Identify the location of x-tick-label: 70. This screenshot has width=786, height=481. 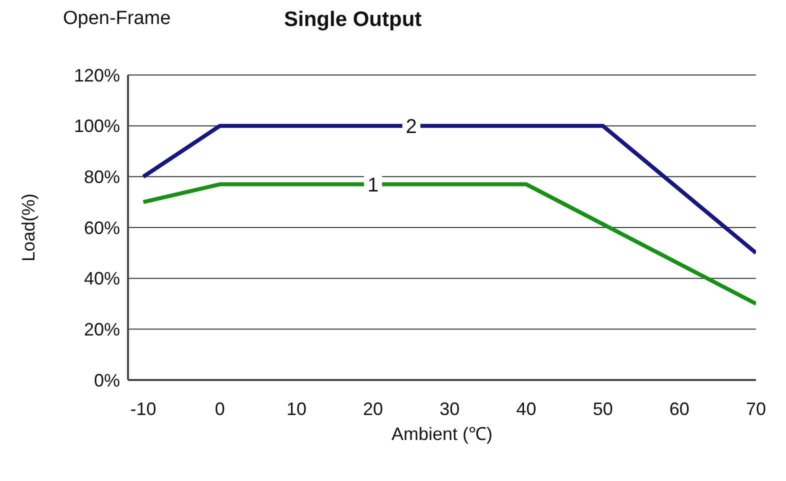
(756, 408).